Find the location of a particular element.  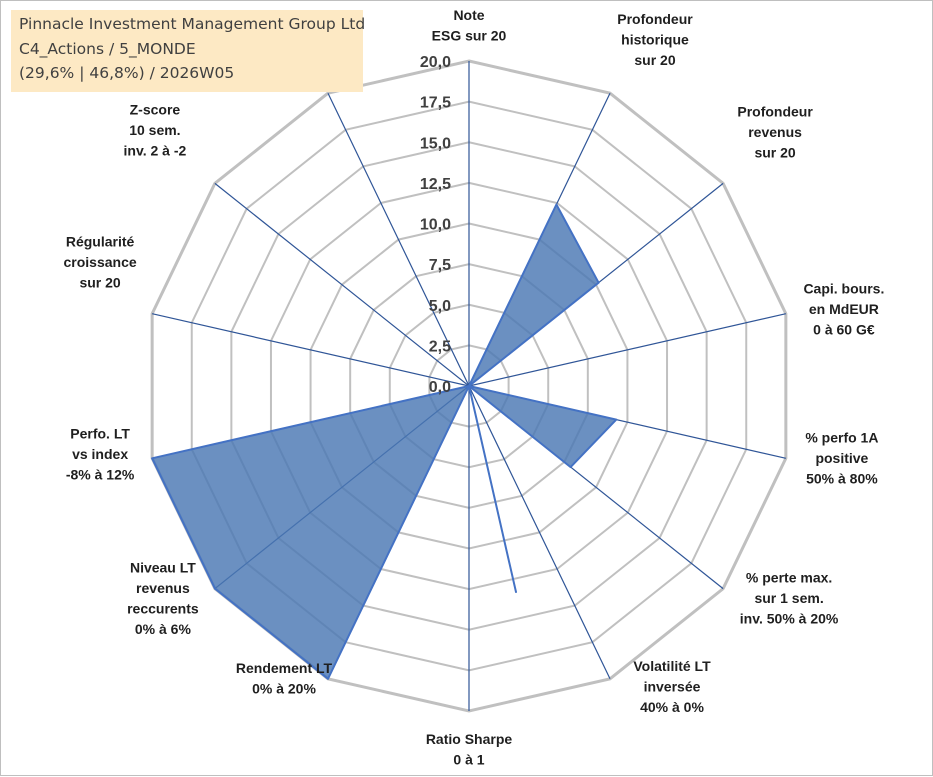

axis-label-line: croissance is located at coordinates (100, 262).